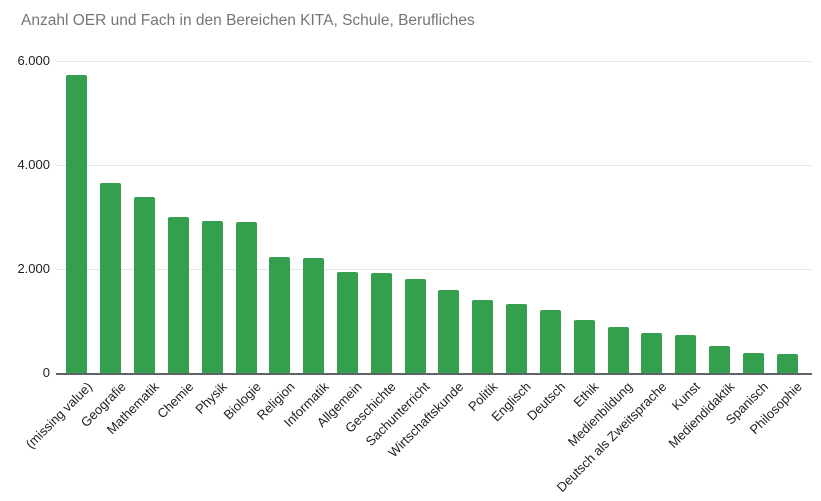 This screenshot has width=821, height=501. I want to click on x-axis-baseline, so click(434, 374).